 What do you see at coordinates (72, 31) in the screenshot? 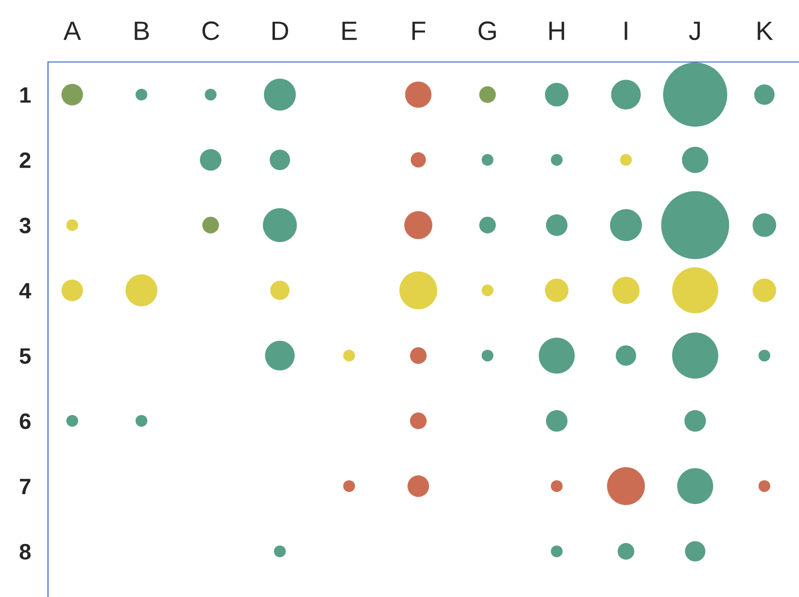
I see `x-tick-label: A` at bounding box center [72, 31].